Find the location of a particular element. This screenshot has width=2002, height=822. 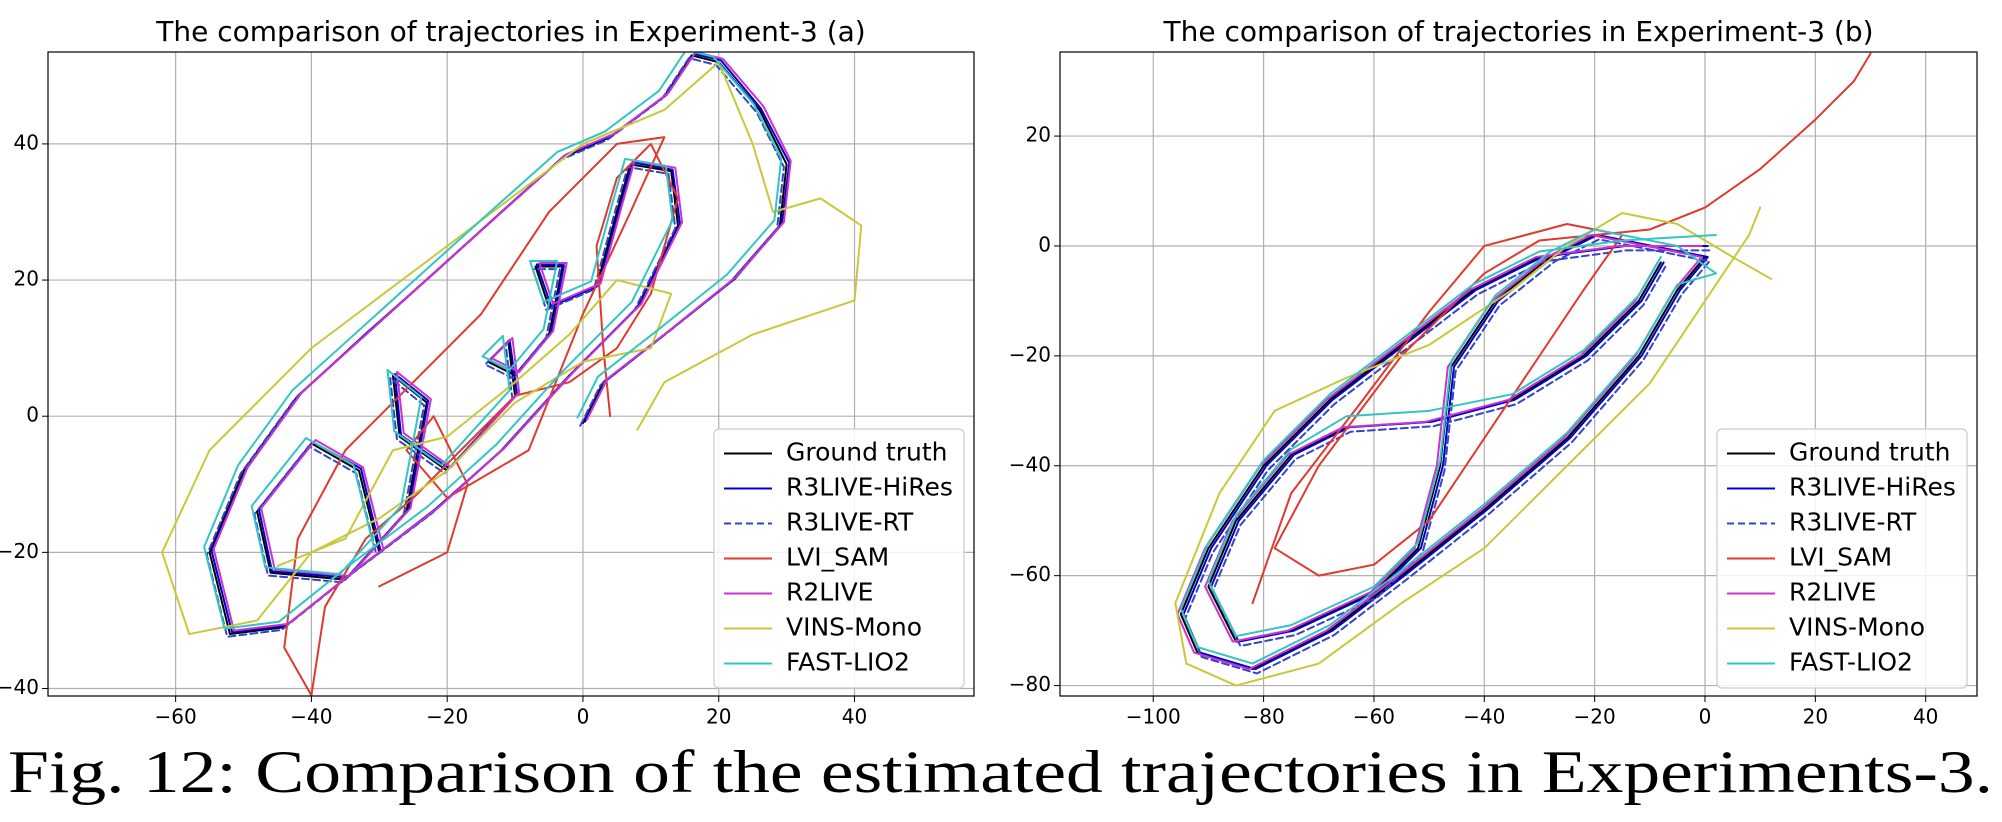

y-tick-label: −80 is located at coordinates (1030, 684).